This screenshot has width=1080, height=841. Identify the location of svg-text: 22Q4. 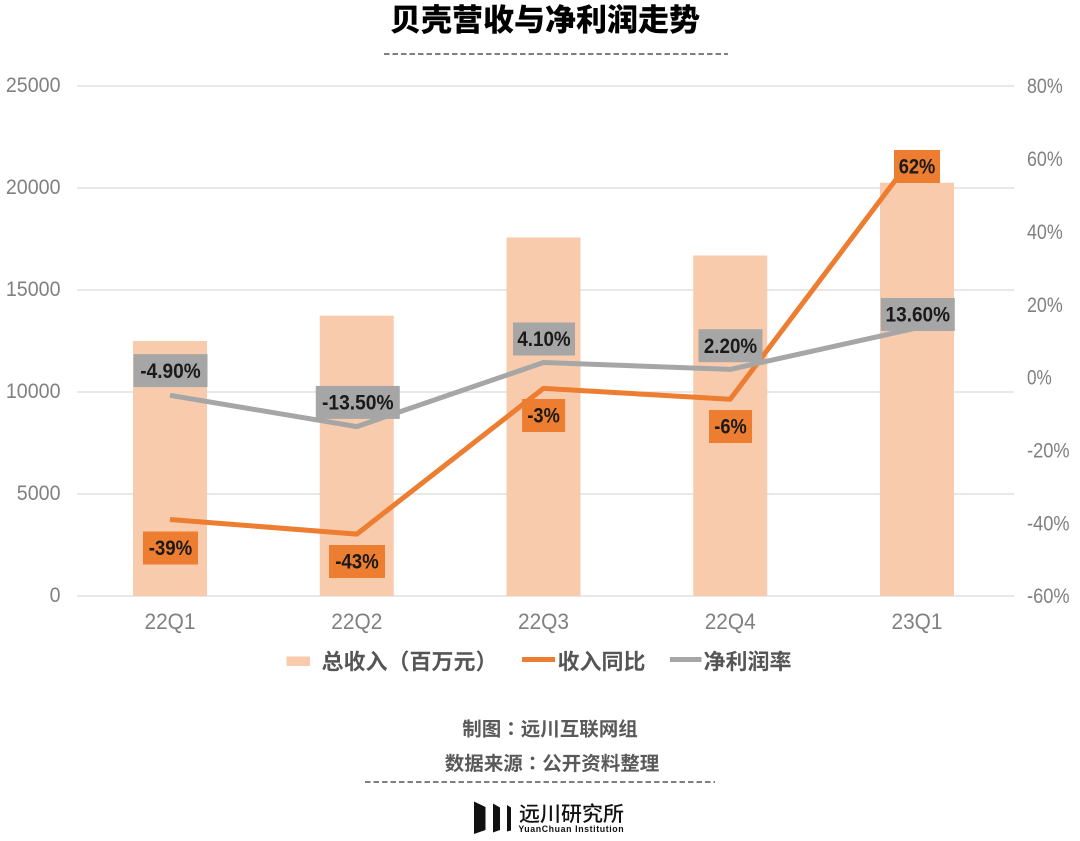
(730, 621).